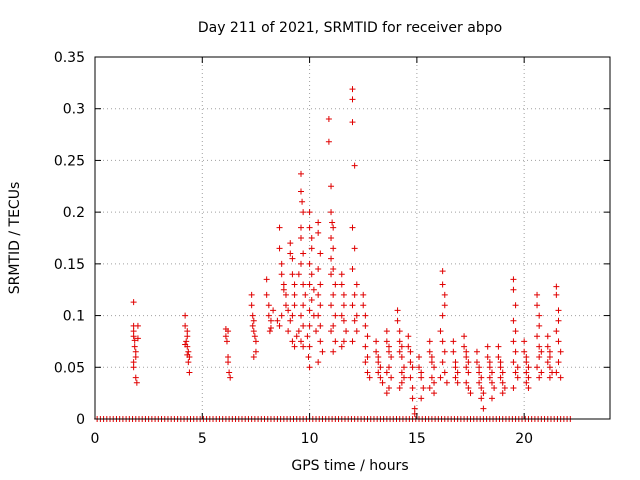 The height and width of the screenshot is (480, 640). What do you see at coordinates (349, 466) in the screenshot?
I see `x-axis-label: GPS time / hours` at bounding box center [349, 466].